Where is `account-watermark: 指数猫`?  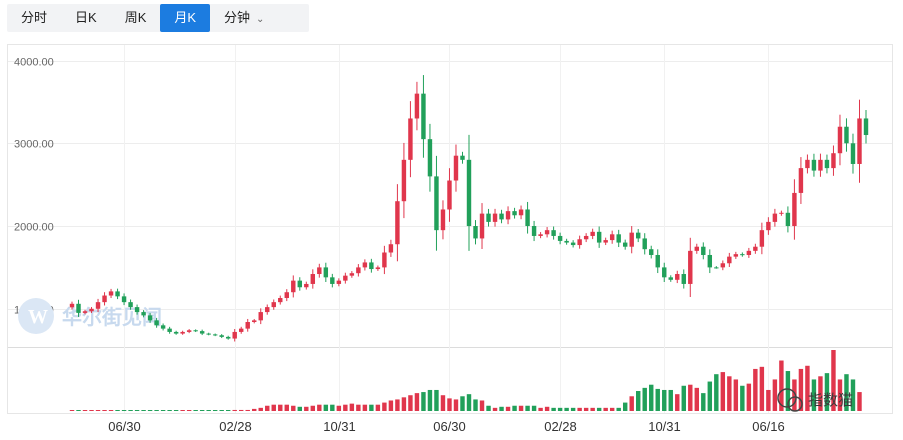 account-watermark: 指数猫 is located at coordinates (815, 400).